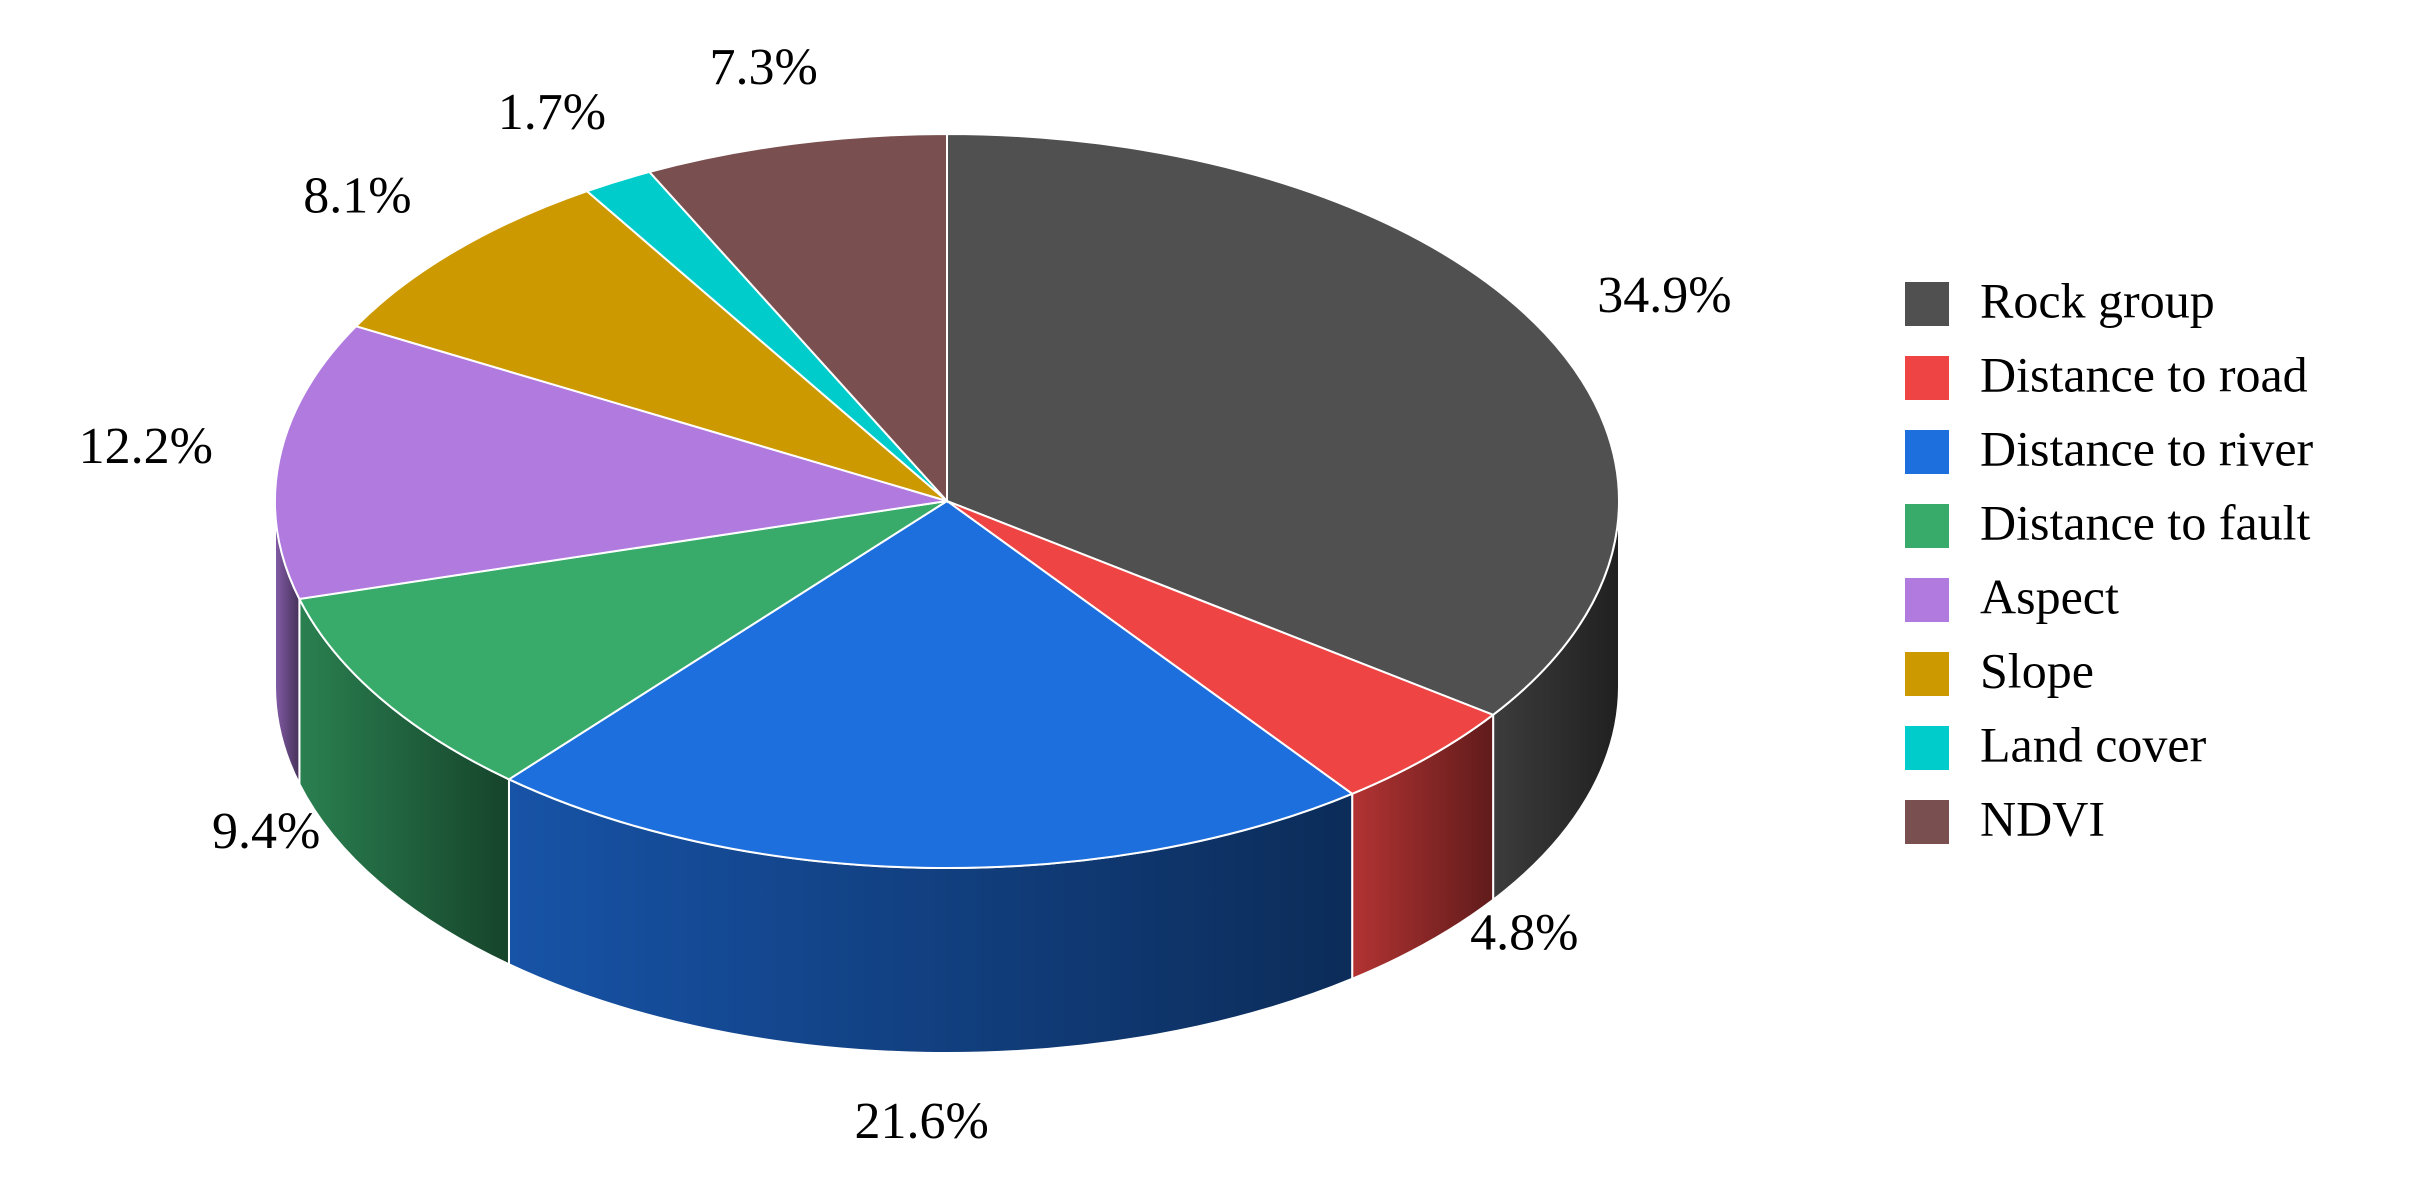  I want to click on value-label: 34.9%, so click(1664, 295).